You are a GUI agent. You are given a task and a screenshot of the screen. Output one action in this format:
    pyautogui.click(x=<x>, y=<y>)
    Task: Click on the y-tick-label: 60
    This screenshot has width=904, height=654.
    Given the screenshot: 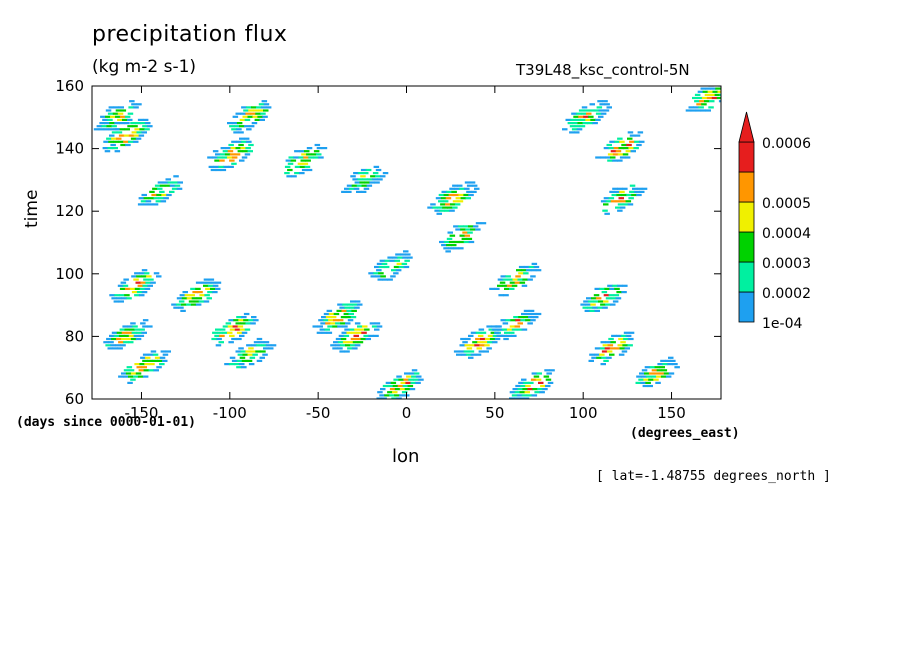 What is the action you would take?
    pyautogui.click(x=74, y=399)
    